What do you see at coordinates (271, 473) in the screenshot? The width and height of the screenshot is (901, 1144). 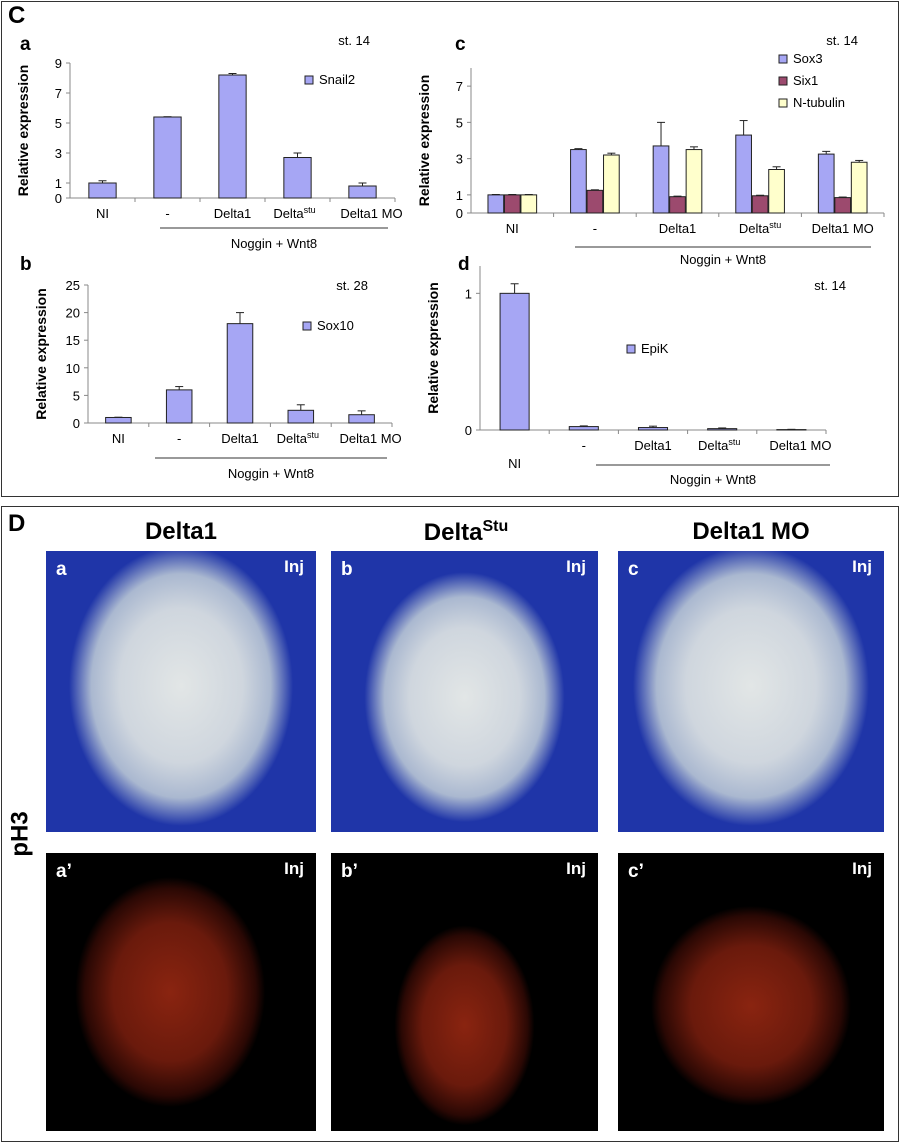 I see `chart-b-group-label: Noggin + Wnt8` at bounding box center [271, 473].